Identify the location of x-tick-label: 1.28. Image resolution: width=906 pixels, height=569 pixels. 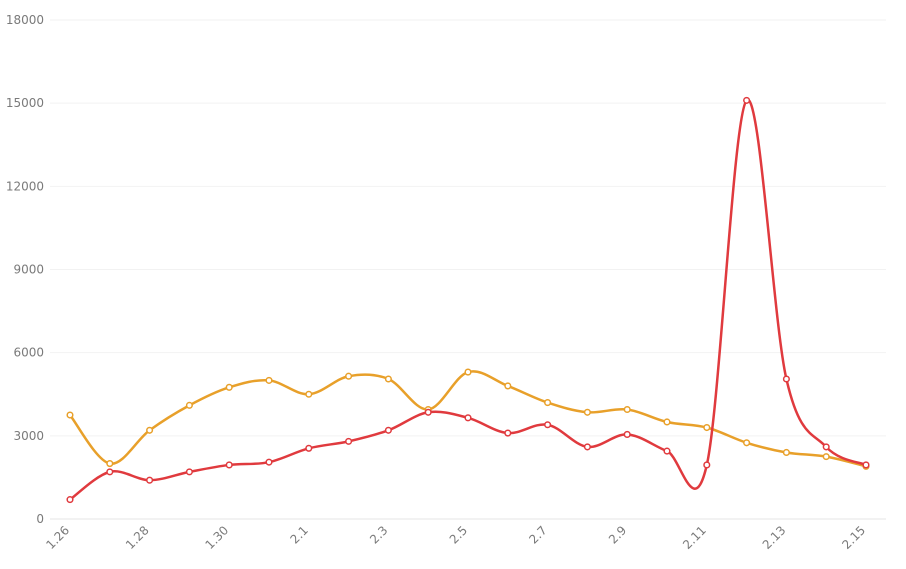
(137, 537).